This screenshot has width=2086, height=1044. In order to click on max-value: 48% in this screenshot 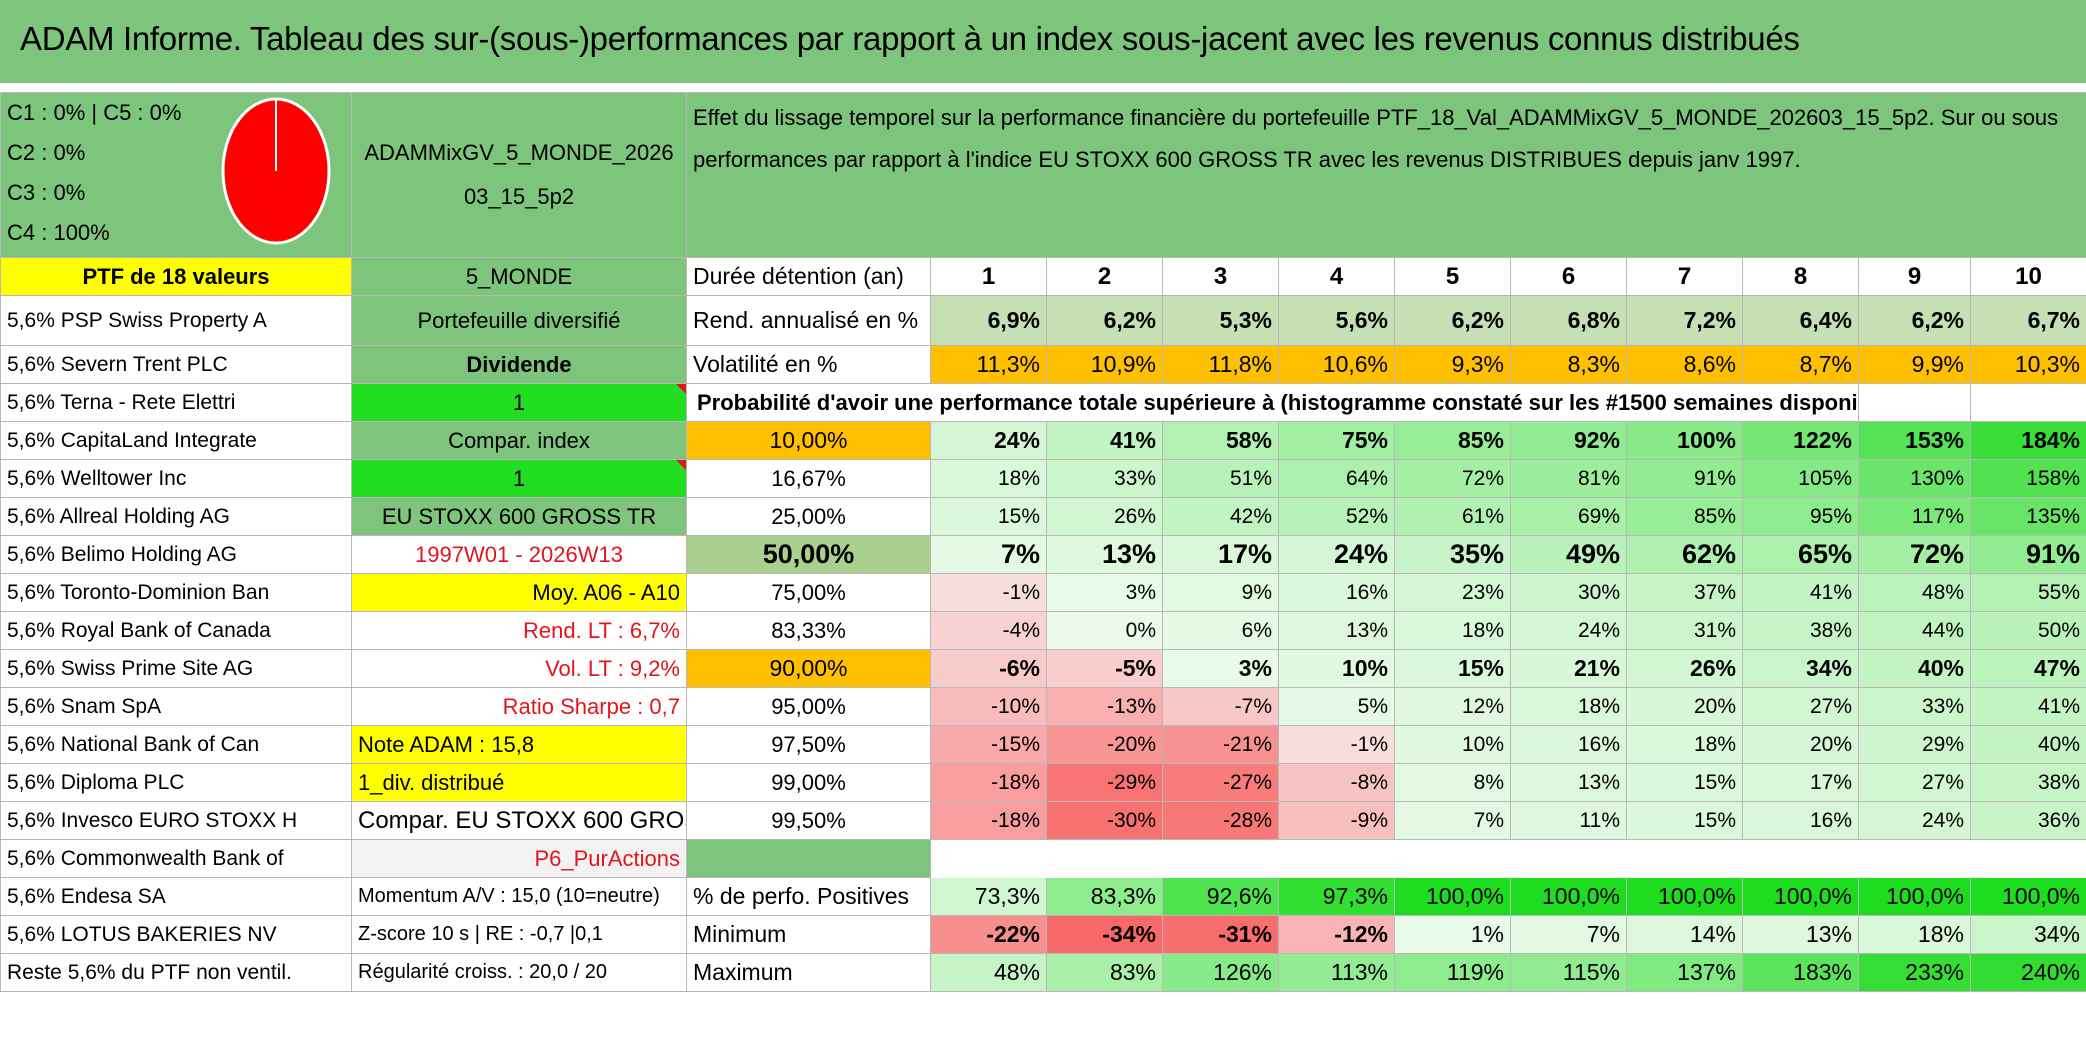, I will do `click(988, 972)`.